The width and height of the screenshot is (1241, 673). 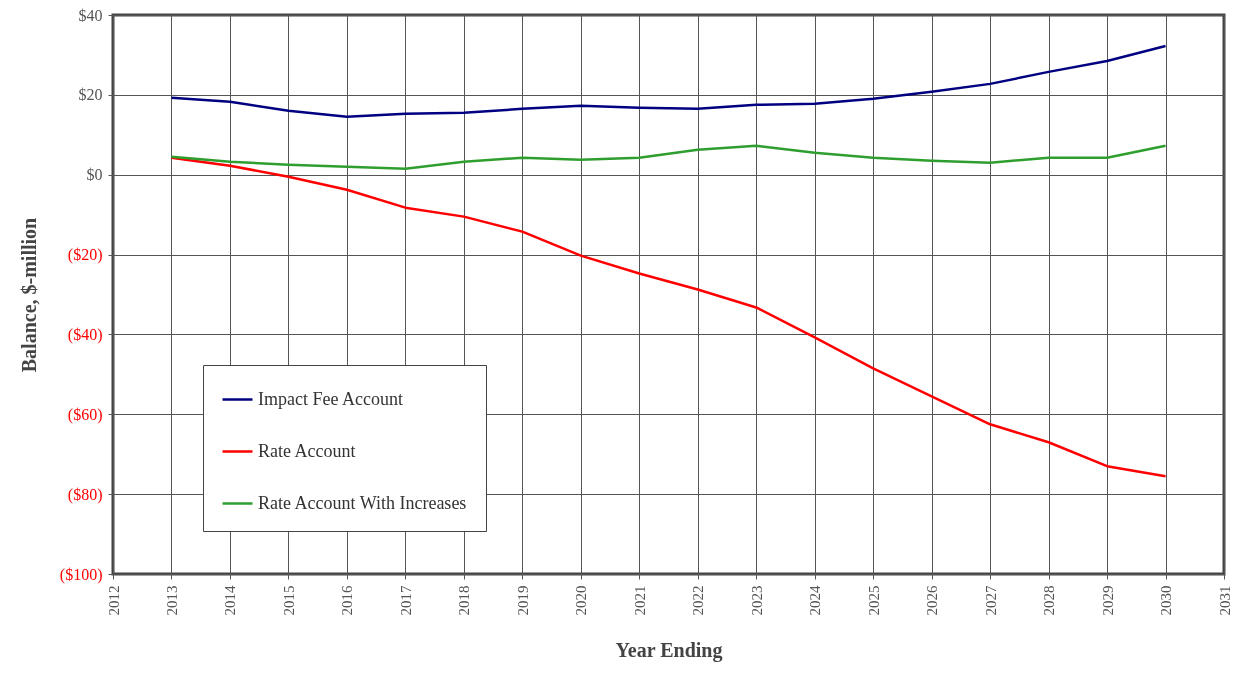 I want to click on legend-label: Rate Account With Increases, so click(x=362, y=502).